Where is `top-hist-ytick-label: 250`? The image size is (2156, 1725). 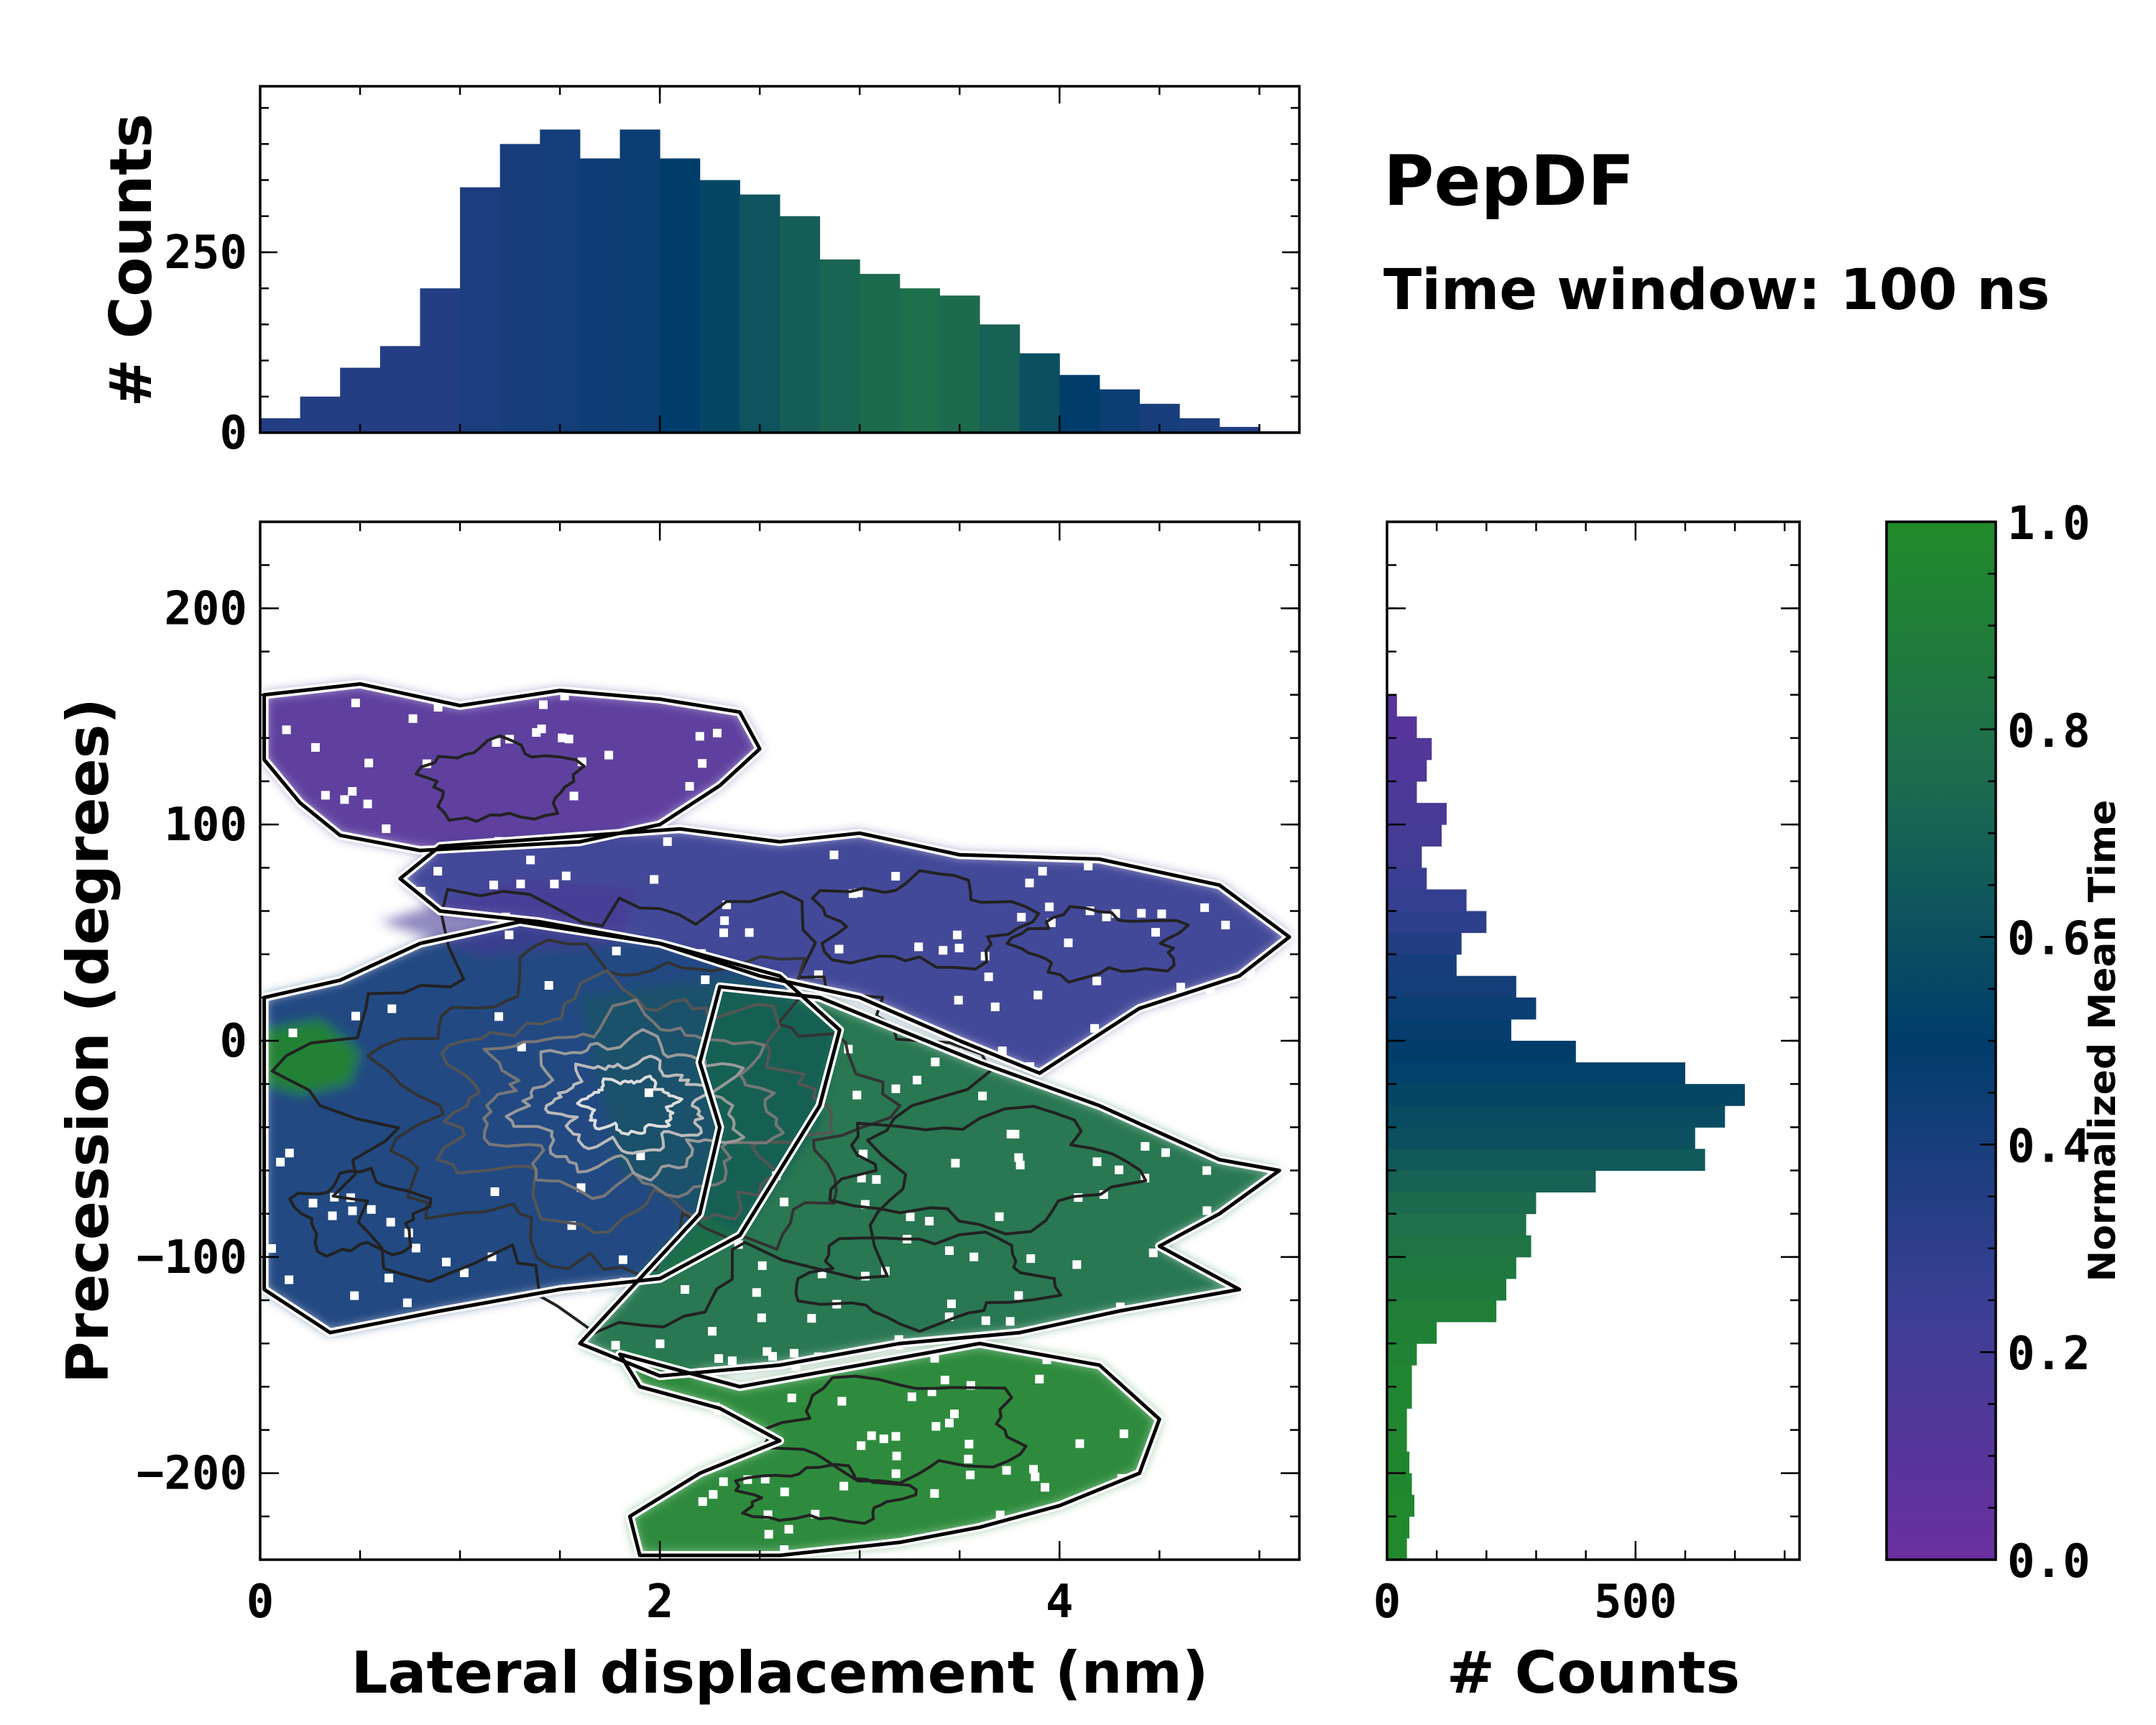 top-hist-ytick-label: 250 is located at coordinates (205, 253).